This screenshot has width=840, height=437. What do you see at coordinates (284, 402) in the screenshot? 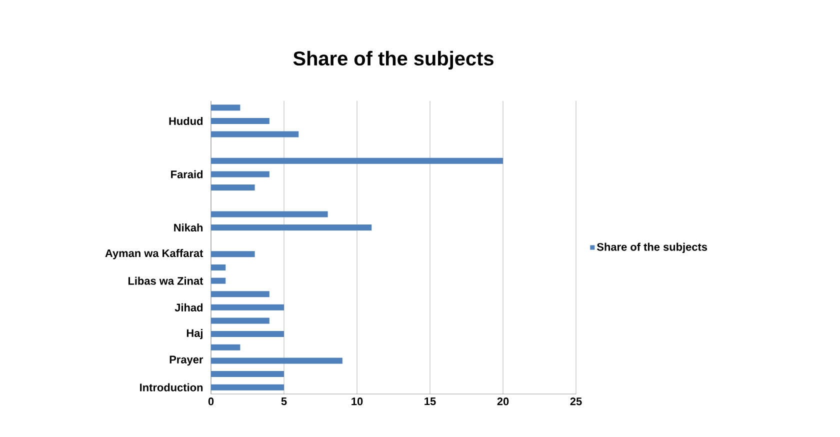
I see `x-tick-label: 5` at bounding box center [284, 402].